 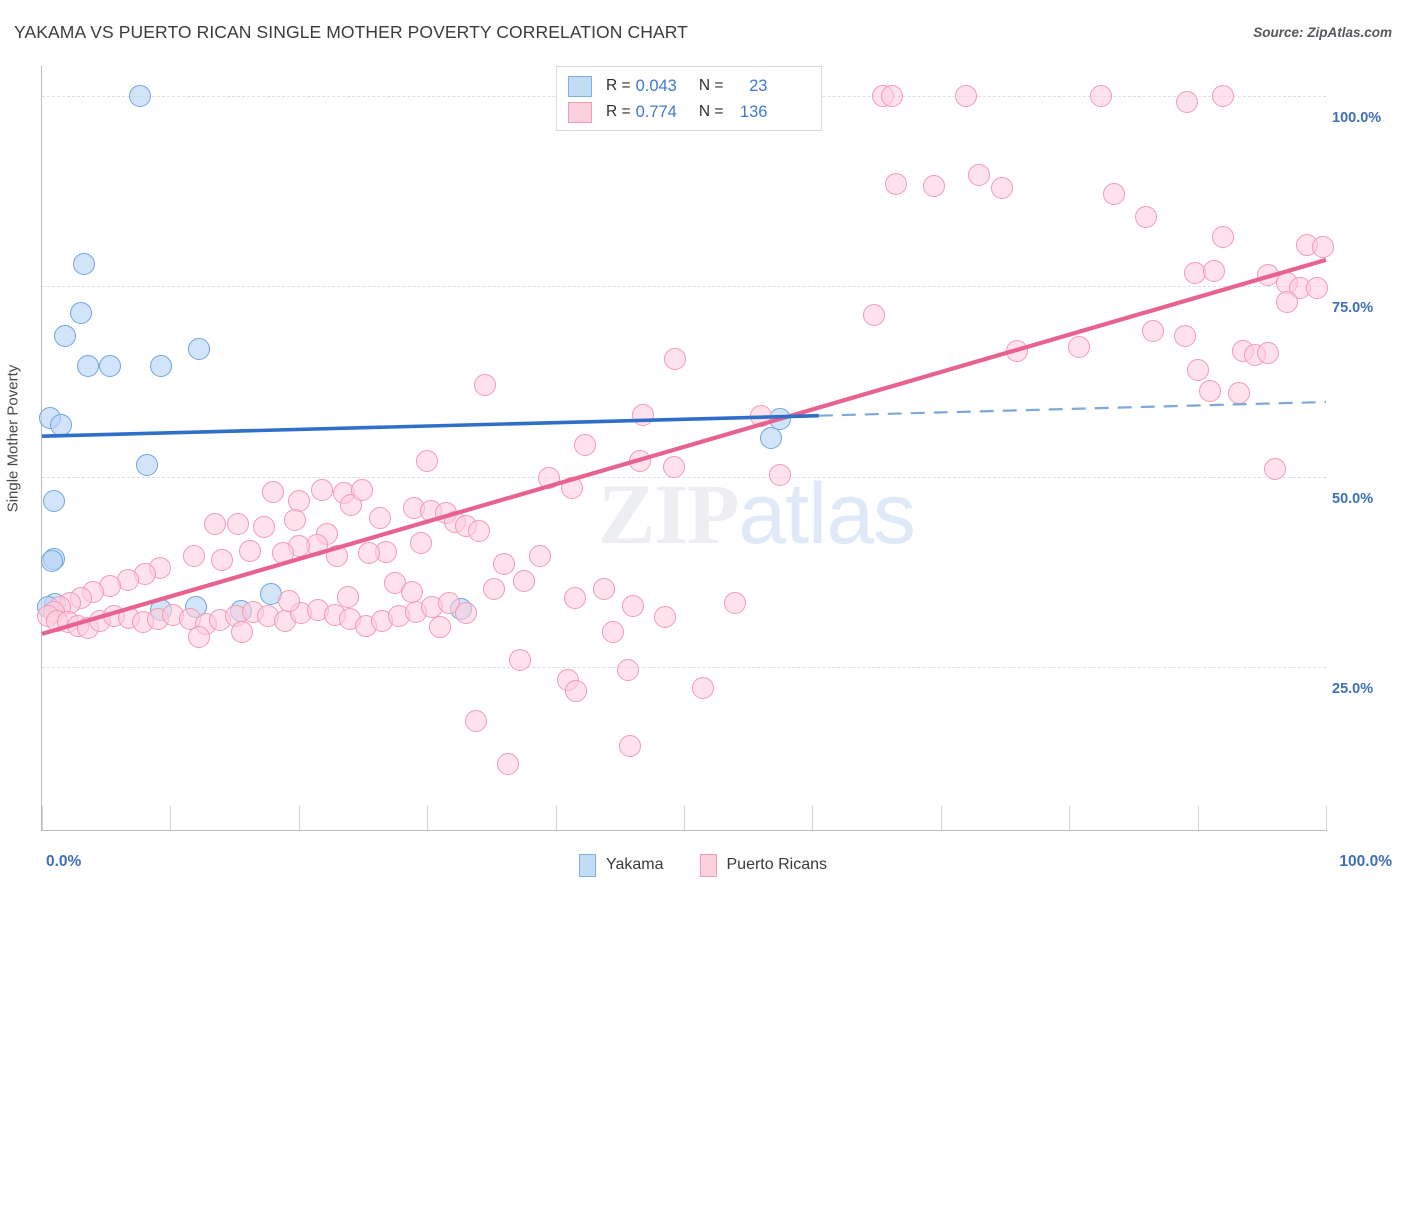 I want to click on series-legend: Yakama Puerto Ricans, so click(x=703, y=865).